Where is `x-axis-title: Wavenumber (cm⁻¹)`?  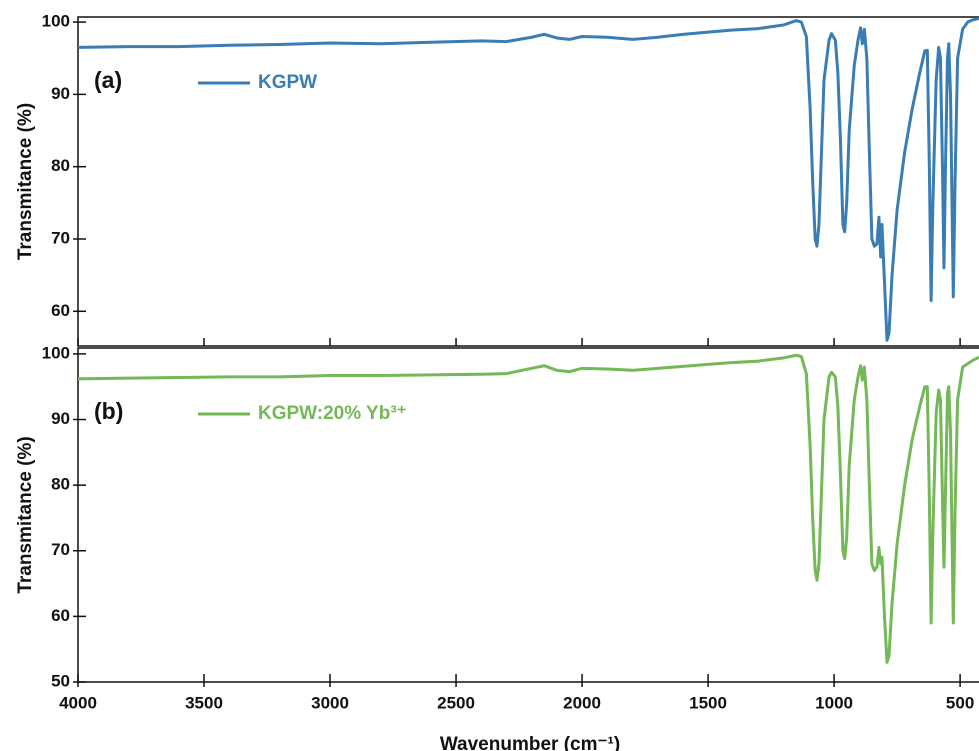
x-axis-title: Wavenumber (cm⁻¹) is located at coordinates (530, 742).